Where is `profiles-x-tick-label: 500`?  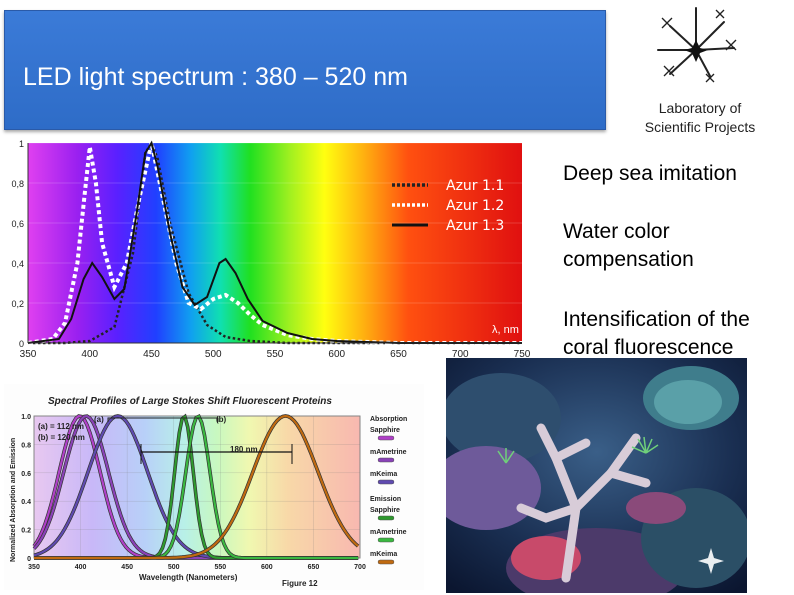 profiles-x-tick-label: 500 is located at coordinates (174, 567).